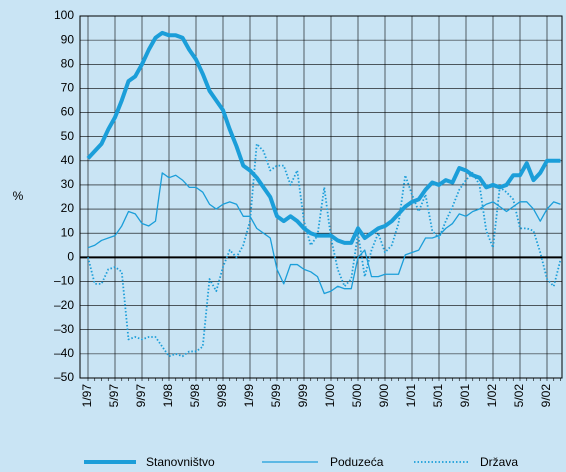 Image resolution: width=566 pixels, height=472 pixels. What do you see at coordinates (68, 63) in the screenshot?
I see `y-tick-label: 80` at bounding box center [68, 63].